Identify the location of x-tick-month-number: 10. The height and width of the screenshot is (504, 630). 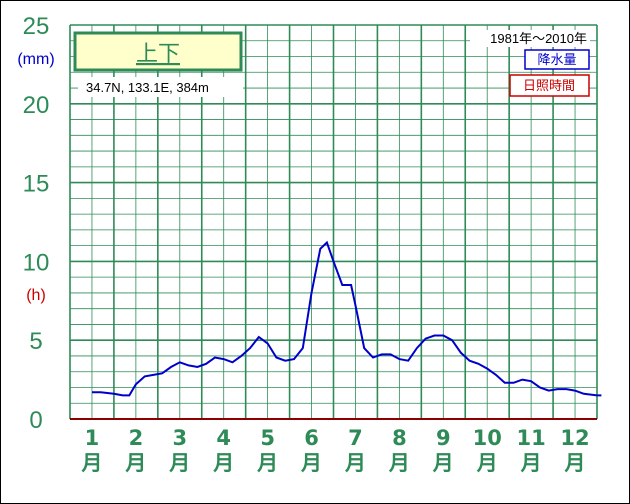
(487, 438).